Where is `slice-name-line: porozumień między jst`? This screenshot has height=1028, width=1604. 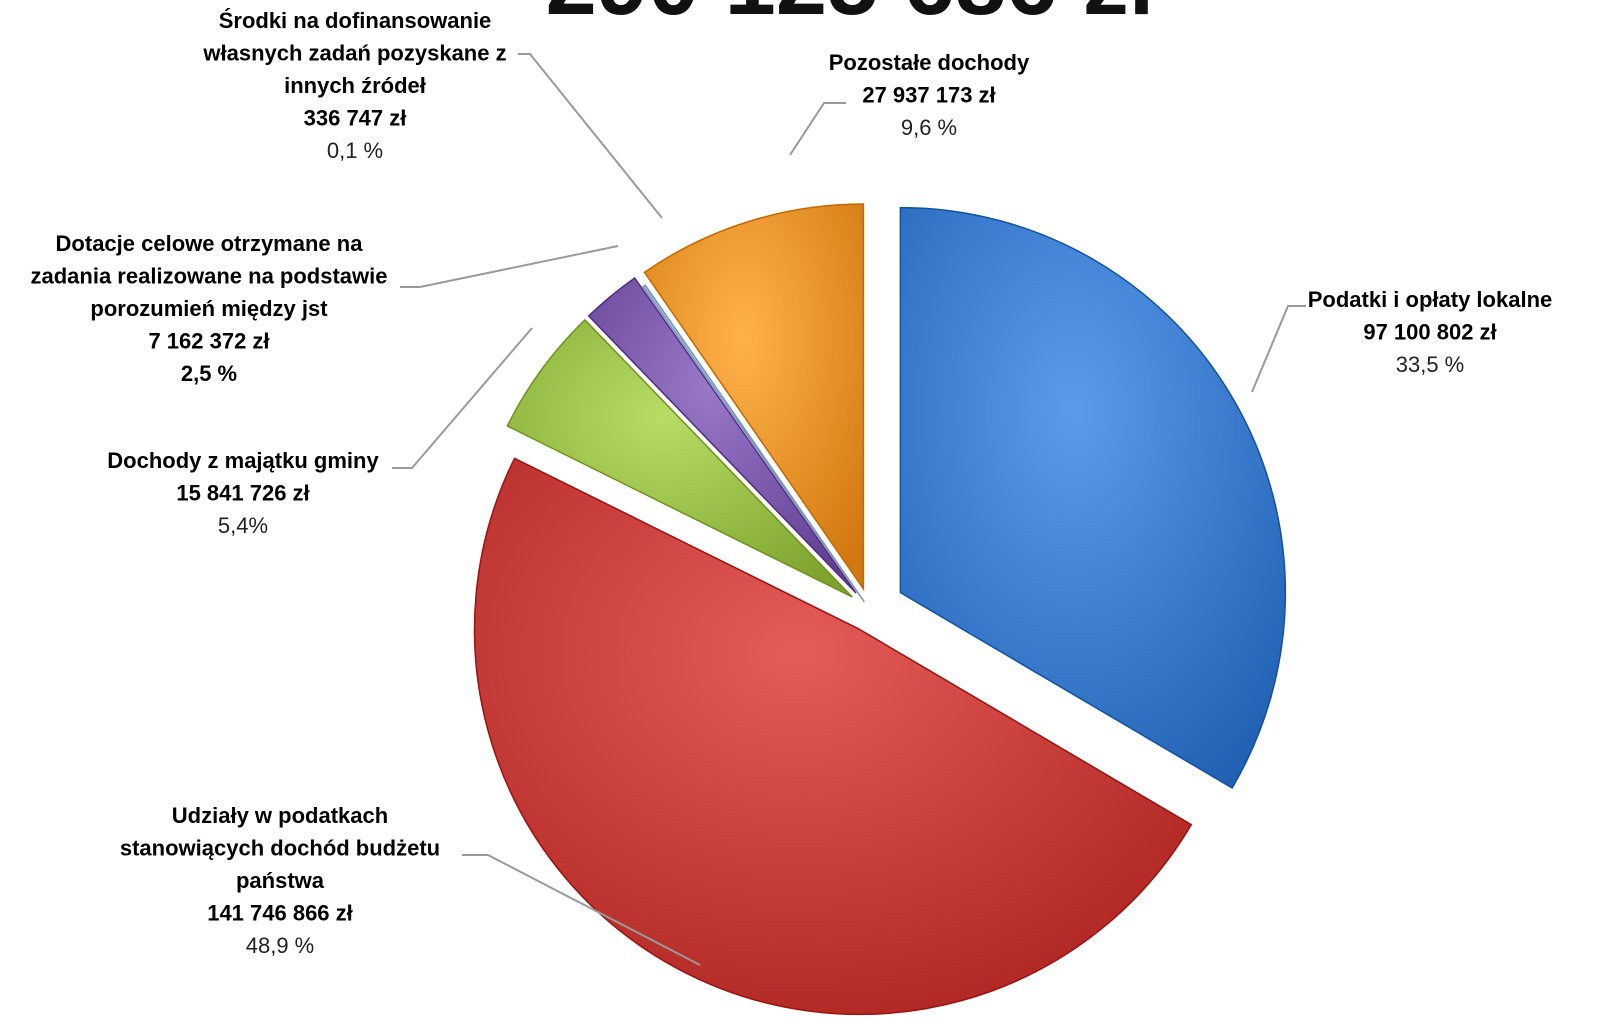
slice-name-line: porozumień między jst is located at coordinates (209, 308).